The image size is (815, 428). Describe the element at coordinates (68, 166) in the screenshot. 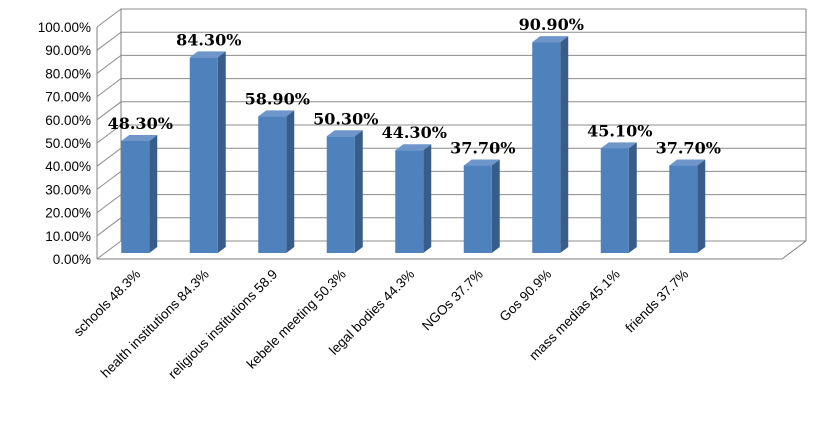

I see `y-tick-label: 40.00%` at that location.